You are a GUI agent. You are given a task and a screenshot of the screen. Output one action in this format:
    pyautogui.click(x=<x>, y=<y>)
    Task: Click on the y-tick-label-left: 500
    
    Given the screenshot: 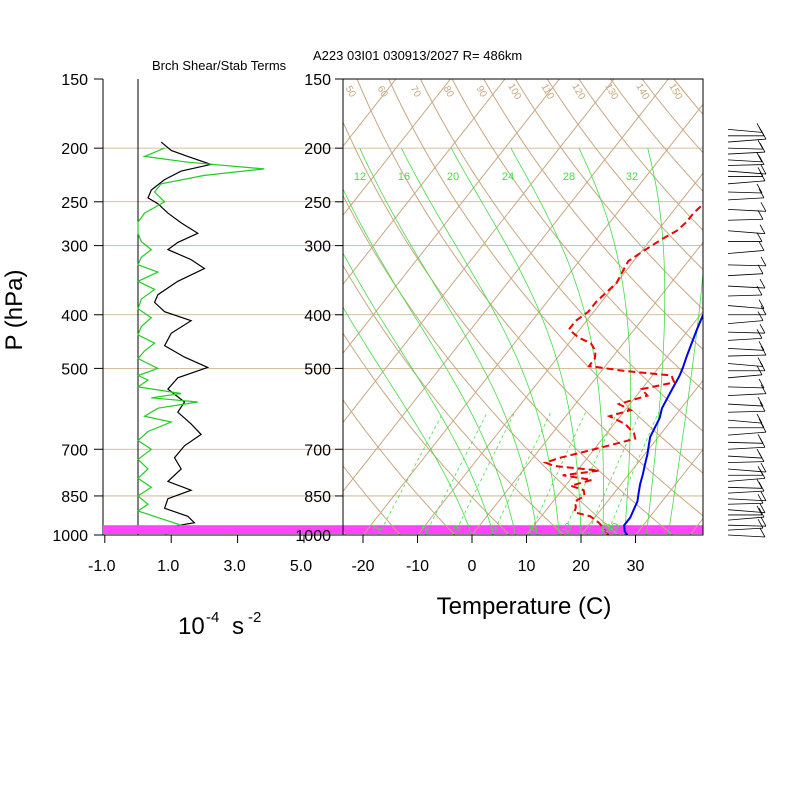 What is the action you would take?
    pyautogui.click(x=74, y=369)
    